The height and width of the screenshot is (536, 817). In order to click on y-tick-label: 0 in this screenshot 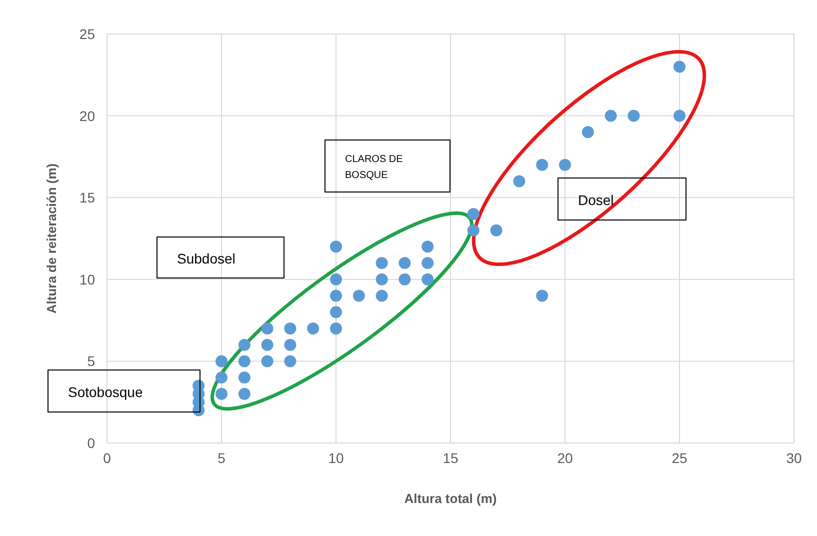, I will do `click(91, 443)`.